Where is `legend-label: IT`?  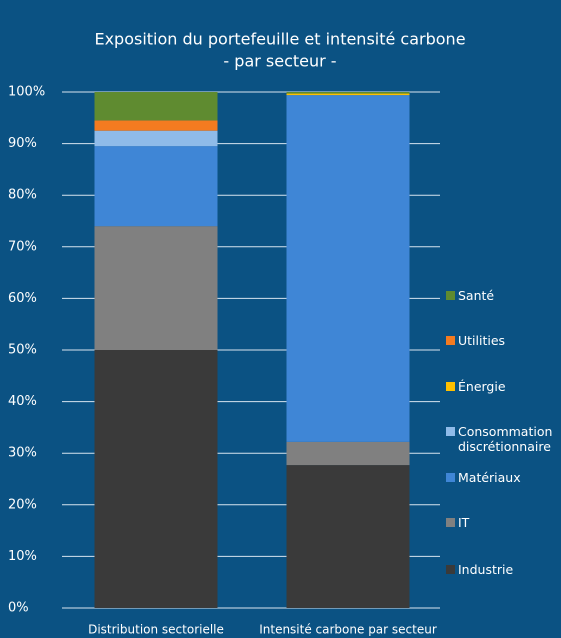
legend-label: IT is located at coordinates (464, 522).